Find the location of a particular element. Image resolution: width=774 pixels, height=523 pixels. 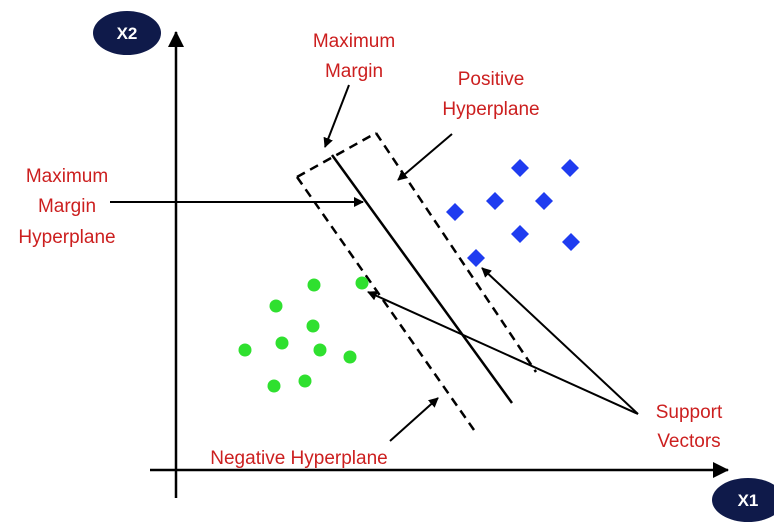

x2-badge-oval is located at coordinates (127, 33).